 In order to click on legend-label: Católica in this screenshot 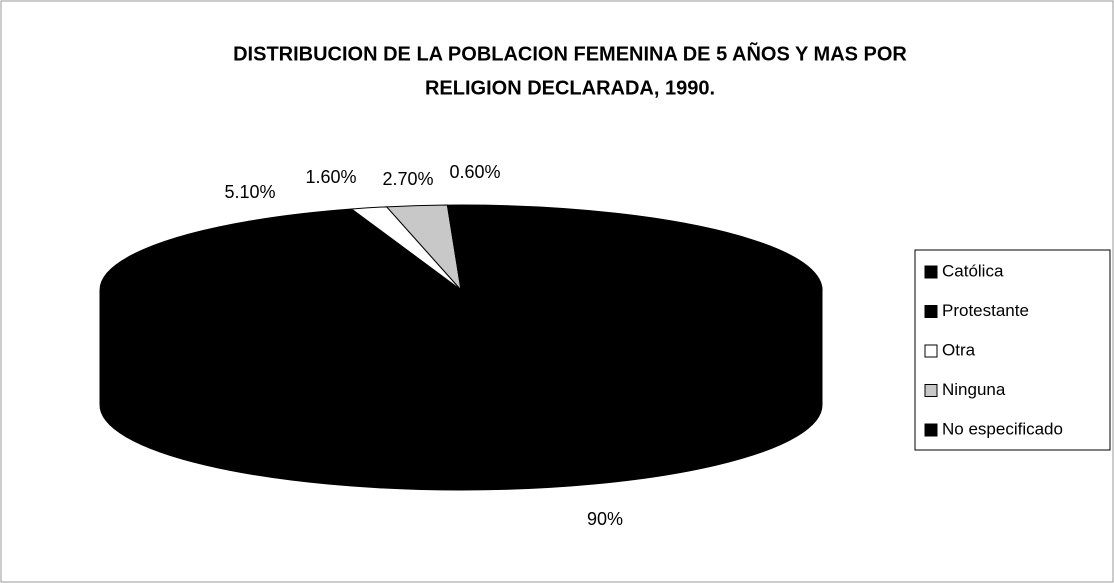, I will do `click(973, 270)`.